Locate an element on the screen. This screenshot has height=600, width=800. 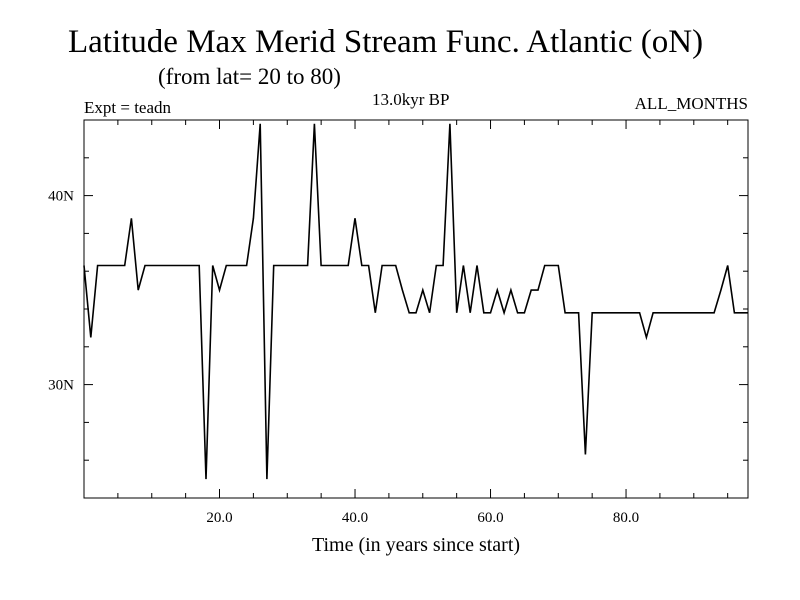
y-tick-label: 40N is located at coordinates (61, 197).